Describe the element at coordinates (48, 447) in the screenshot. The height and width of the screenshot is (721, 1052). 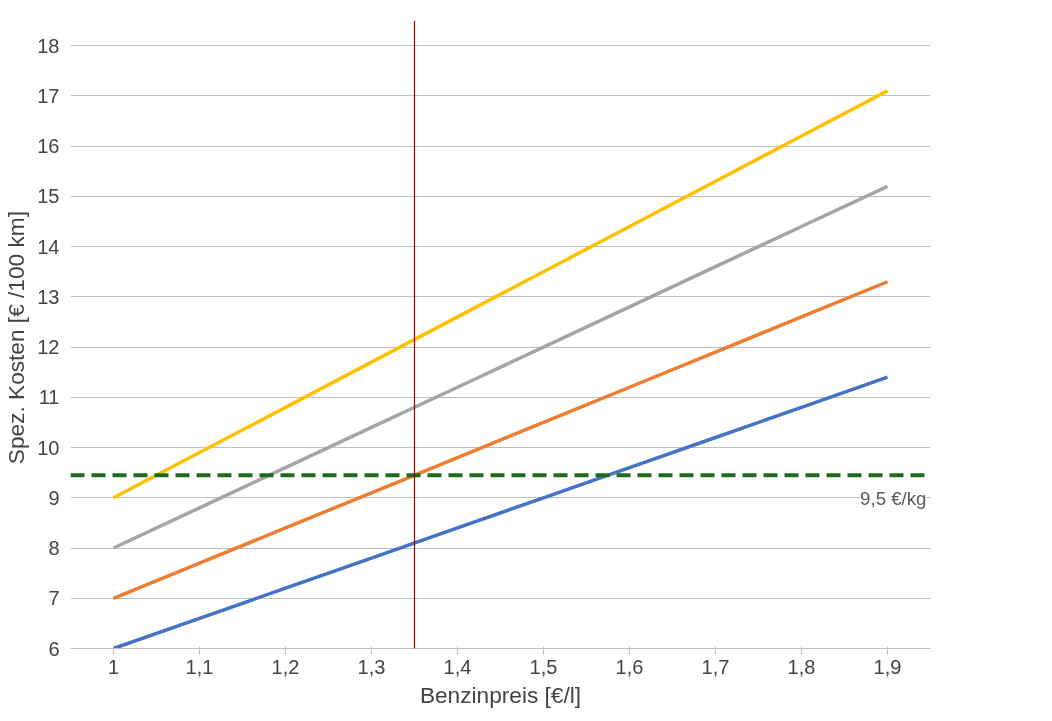
I see `y-tick-label: 10` at that location.